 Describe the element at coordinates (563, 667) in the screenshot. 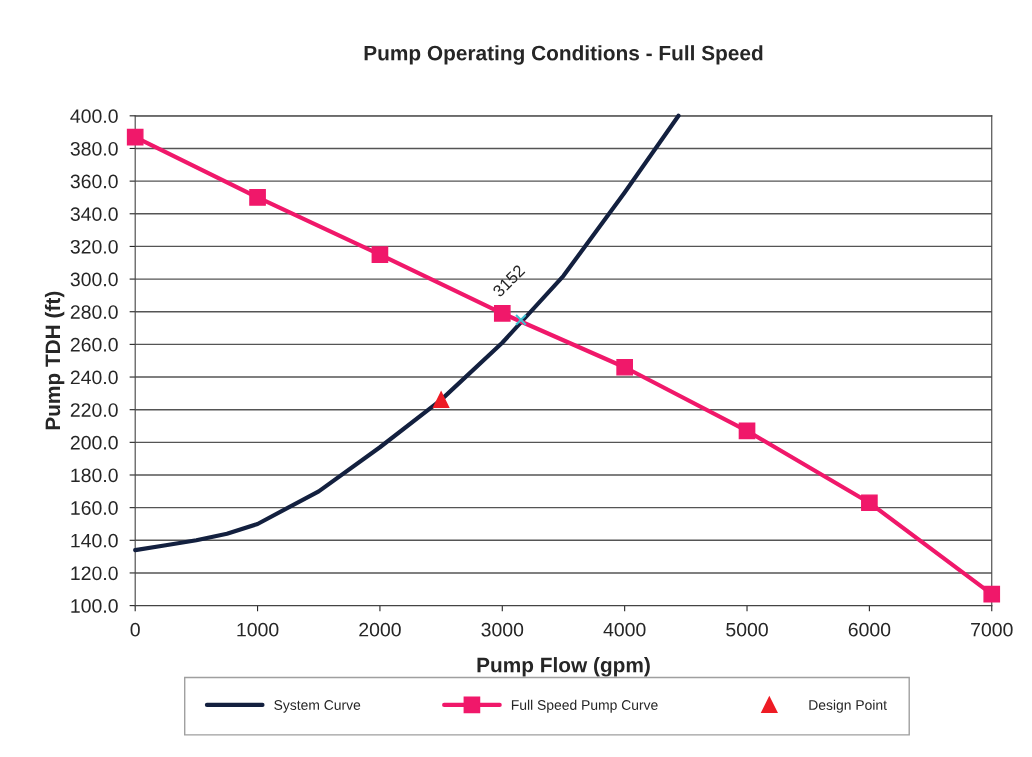

I see `x-axis-title: Pump Flow (gpm)` at that location.